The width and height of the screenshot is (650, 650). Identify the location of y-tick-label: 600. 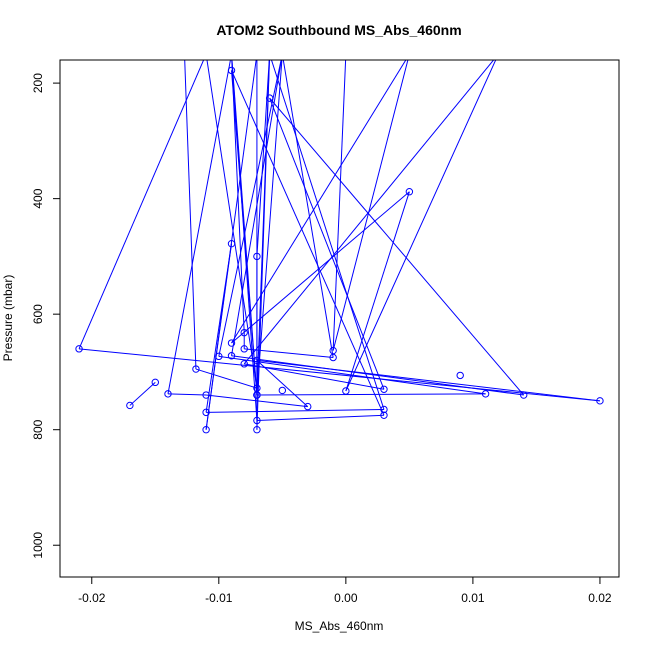
(38, 314).